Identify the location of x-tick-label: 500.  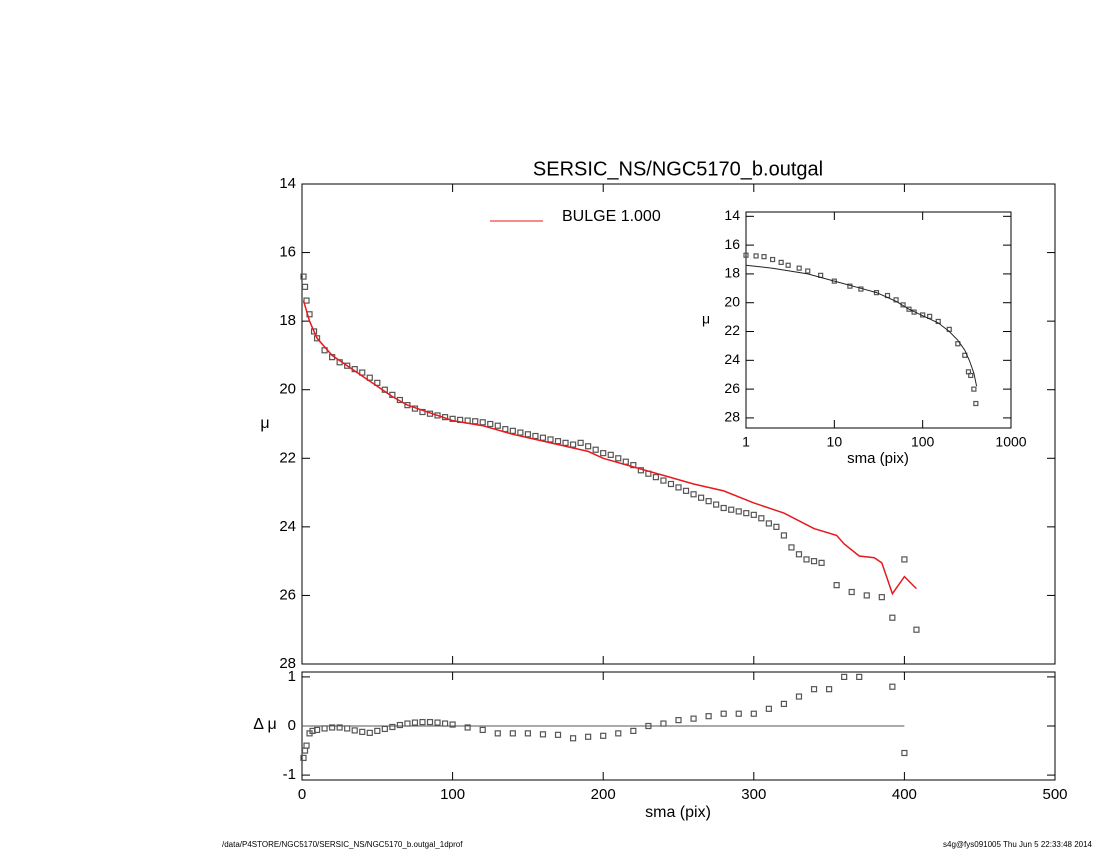
(1054, 794).